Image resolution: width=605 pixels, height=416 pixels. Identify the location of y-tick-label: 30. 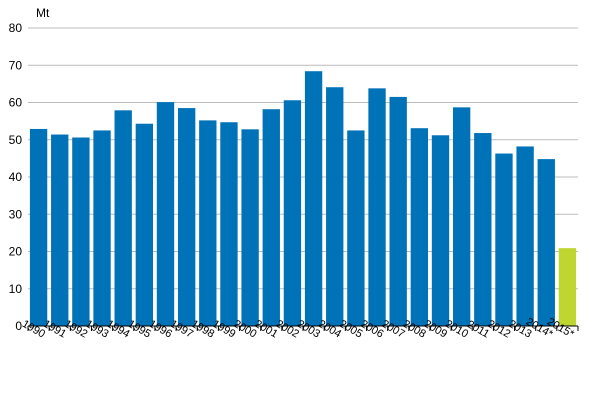
(16, 214).